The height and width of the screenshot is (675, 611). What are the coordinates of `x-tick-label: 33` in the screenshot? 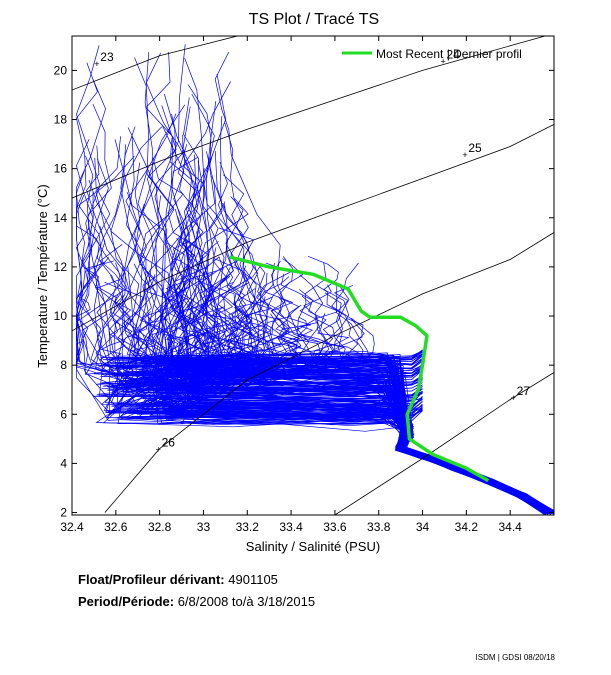 It's located at (204, 527).